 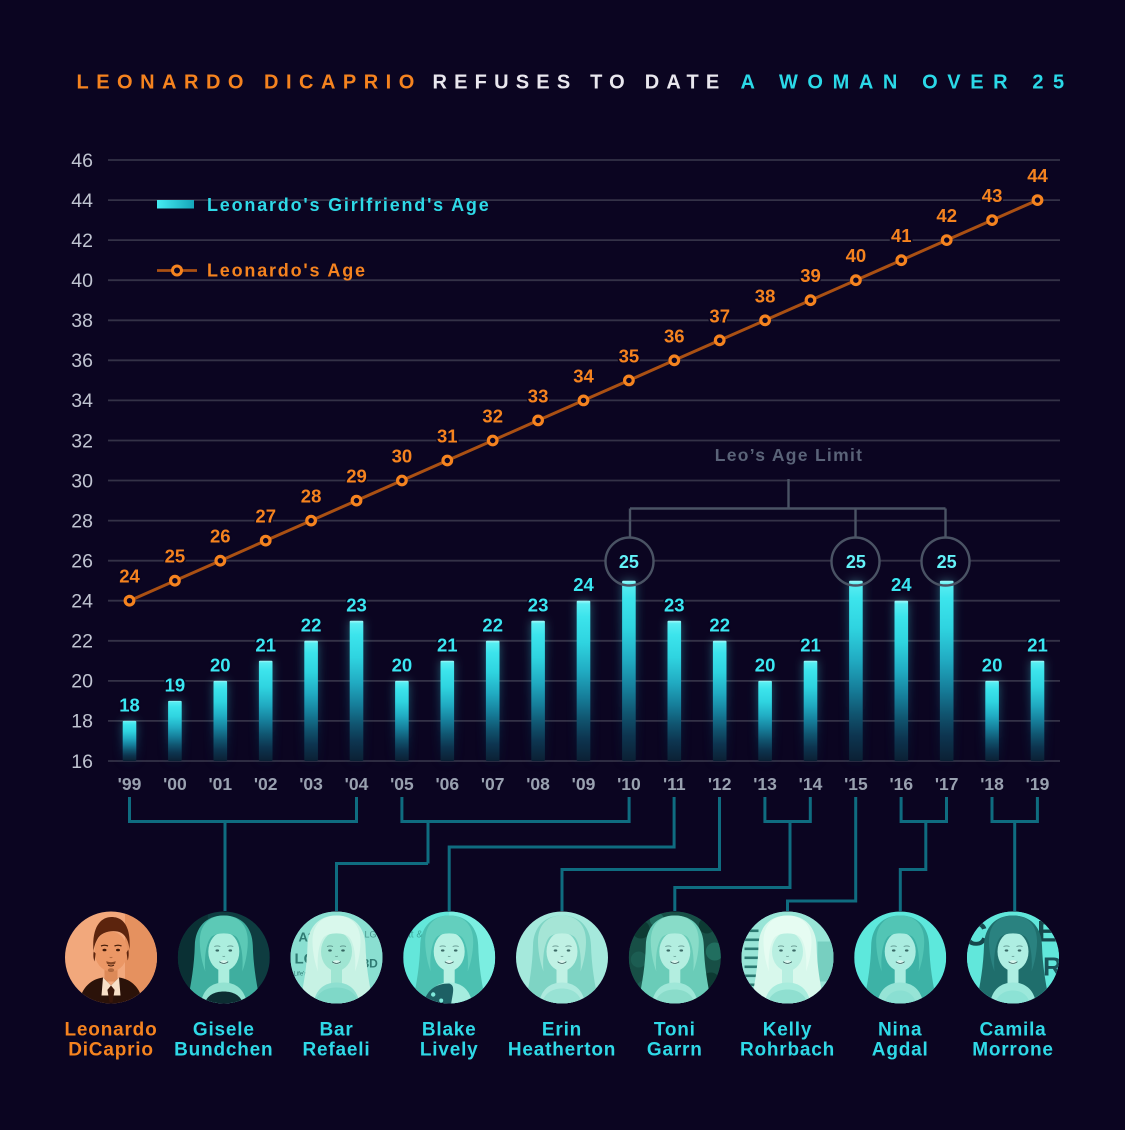 What do you see at coordinates (1013, 1050) in the screenshot?
I see `svg-text: Morrone` at bounding box center [1013, 1050].